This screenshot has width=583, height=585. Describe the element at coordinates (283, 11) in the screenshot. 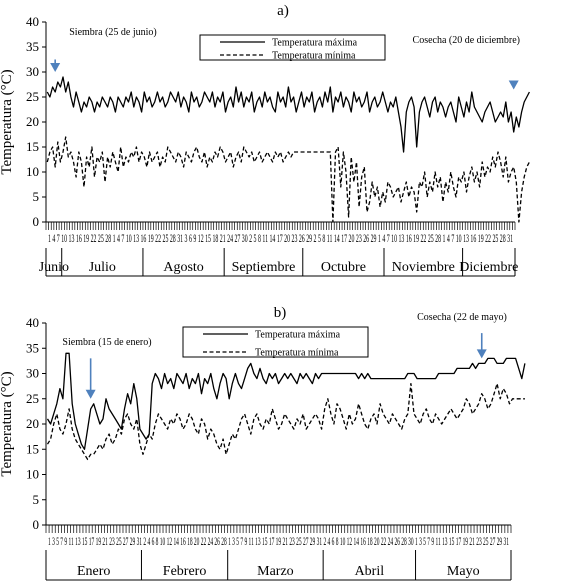

I see `panel-label: a)` at that location.